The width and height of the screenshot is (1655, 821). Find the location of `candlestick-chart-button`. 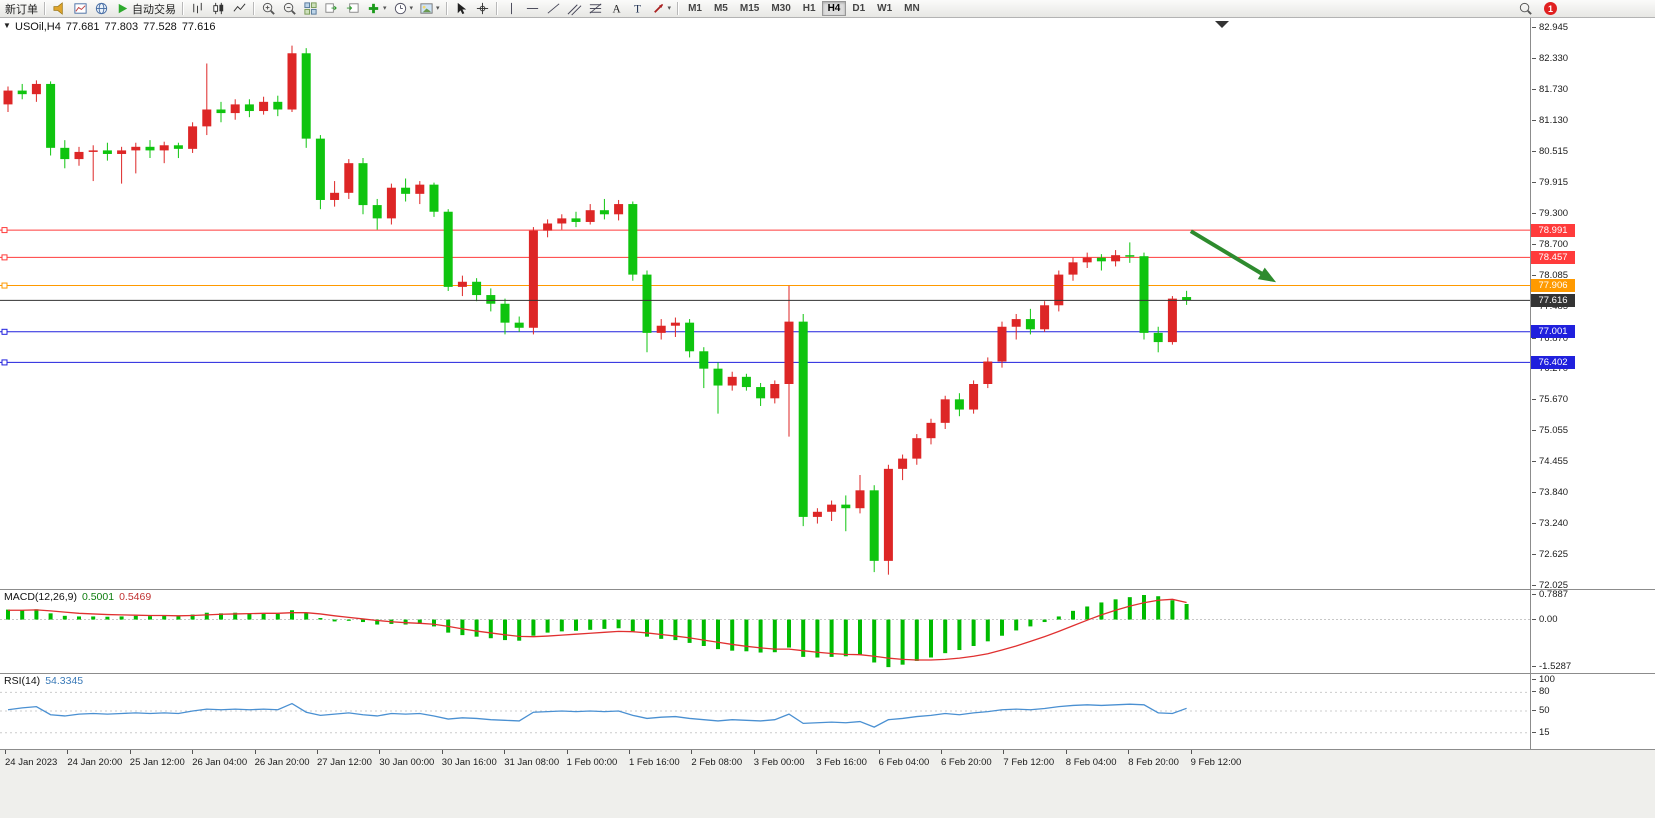

candlestick-chart-button is located at coordinates (218, 9).